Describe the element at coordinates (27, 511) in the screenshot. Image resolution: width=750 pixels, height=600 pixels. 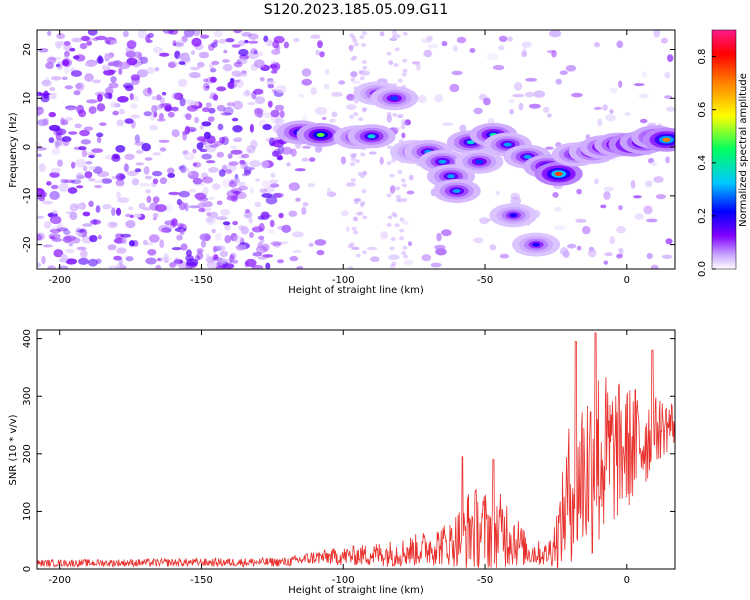
I see `y-tick-label: 100` at that location.